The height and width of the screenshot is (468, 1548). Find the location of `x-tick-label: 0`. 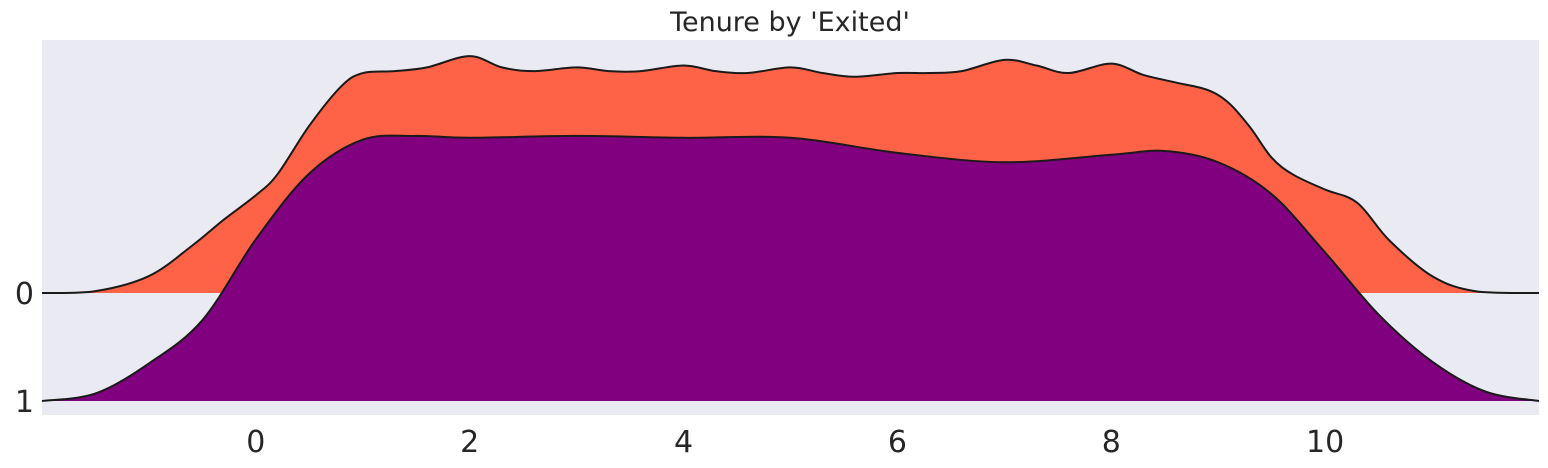

x-tick-label: 0 is located at coordinates (255, 442).